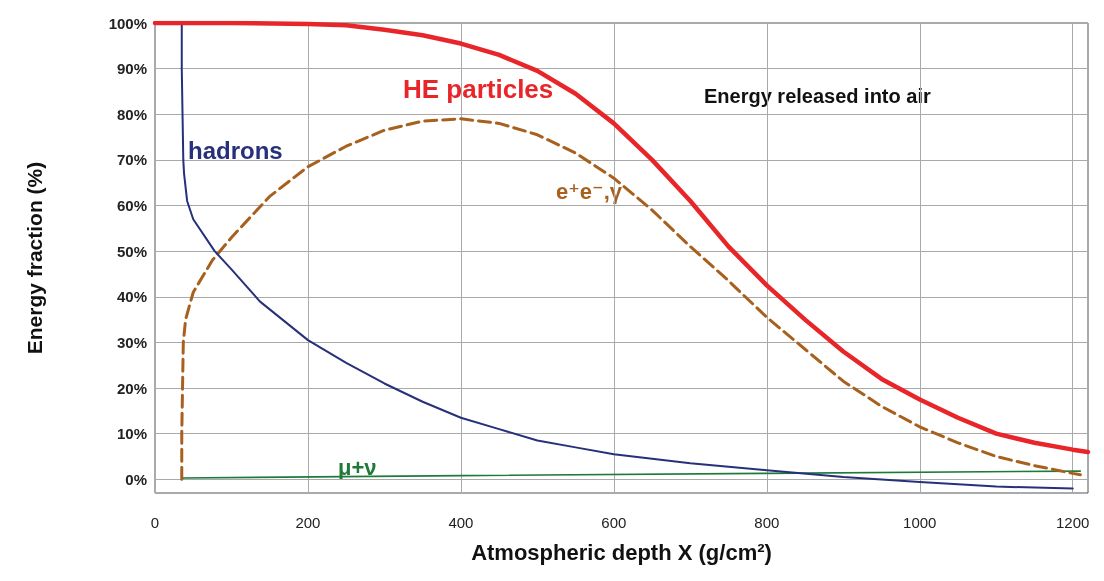 The height and width of the screenshot is (581, 1104). What do you see at coordinates (920, 522) in the screenshot?
I see `x-tick-label: 1000` at bounding box center [920, 522].